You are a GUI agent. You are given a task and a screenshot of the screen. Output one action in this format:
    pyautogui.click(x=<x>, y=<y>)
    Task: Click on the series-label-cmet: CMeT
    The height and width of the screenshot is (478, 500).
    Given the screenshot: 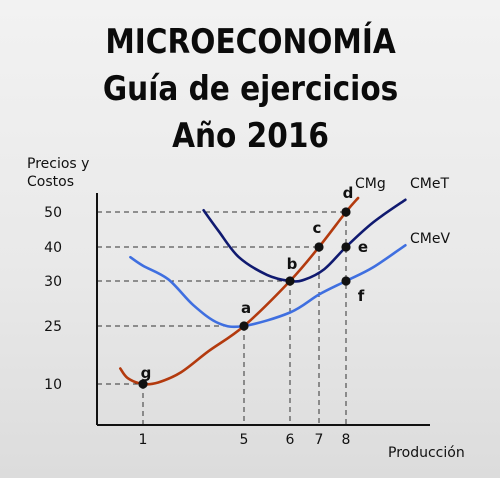 What is the action you would take?
    pyautogui.click(x=429, y=184)
    